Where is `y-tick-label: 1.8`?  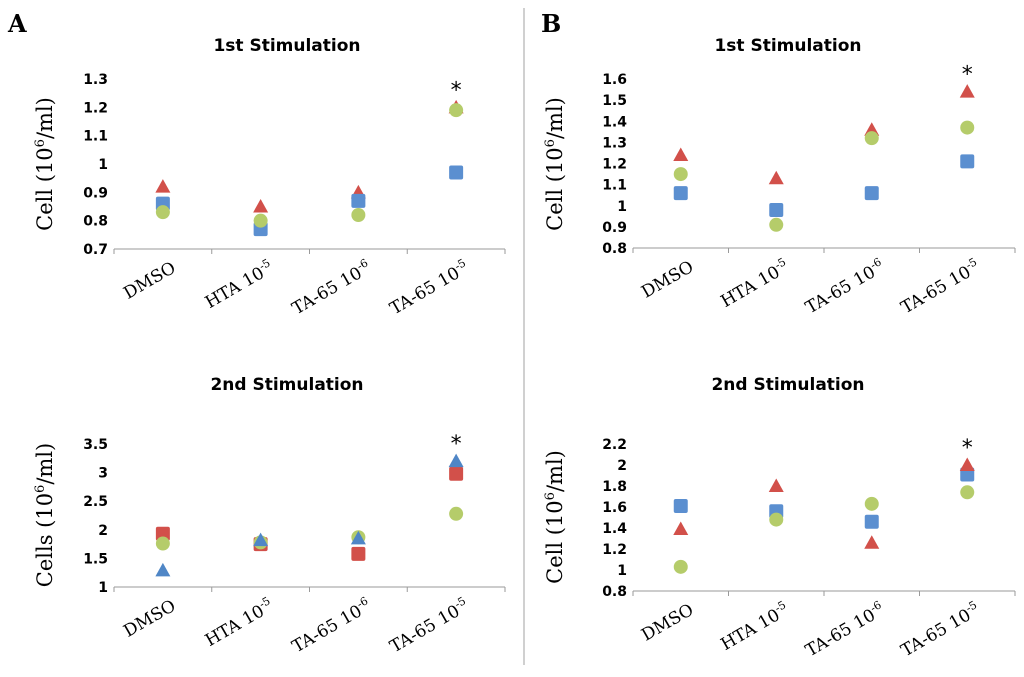 y-tick-label: 1.8 is located at coordinates (614, 487).